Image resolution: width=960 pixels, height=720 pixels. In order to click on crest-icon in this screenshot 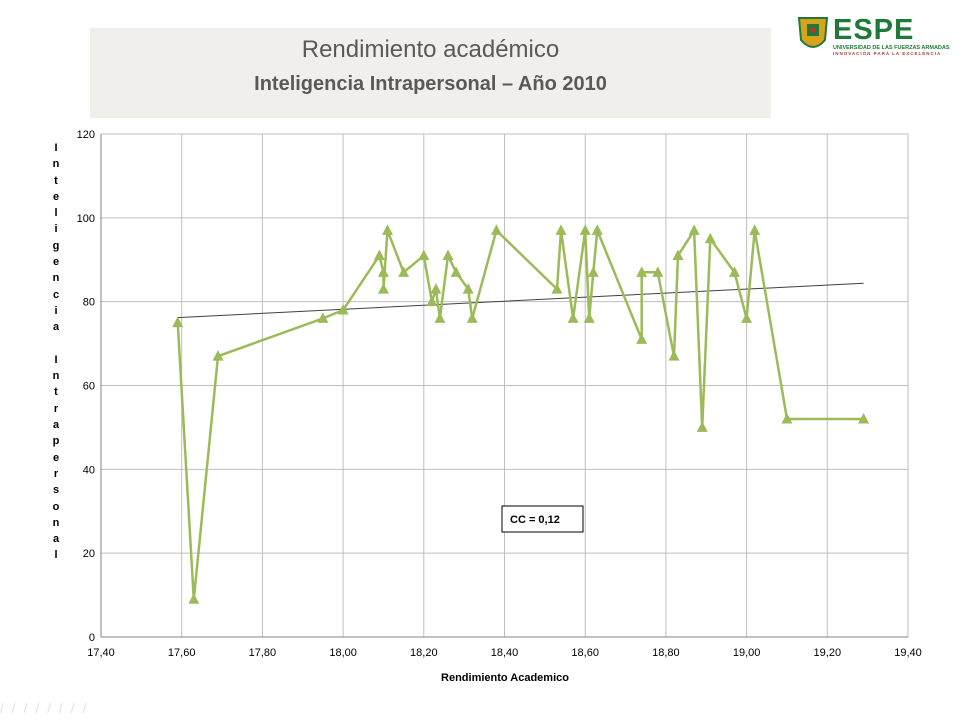, I will do `click(813, 32)`.